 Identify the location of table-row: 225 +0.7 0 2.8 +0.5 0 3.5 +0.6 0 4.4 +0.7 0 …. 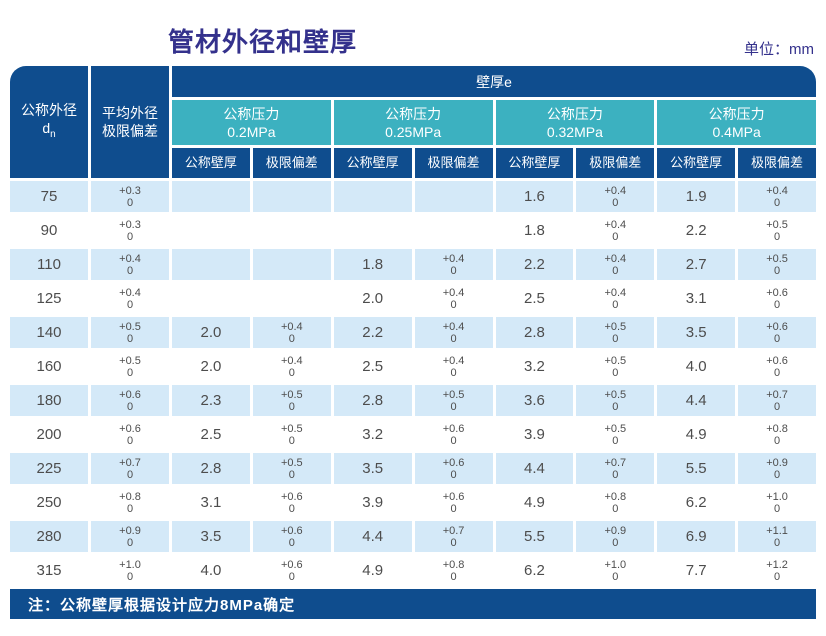
(413, 468).